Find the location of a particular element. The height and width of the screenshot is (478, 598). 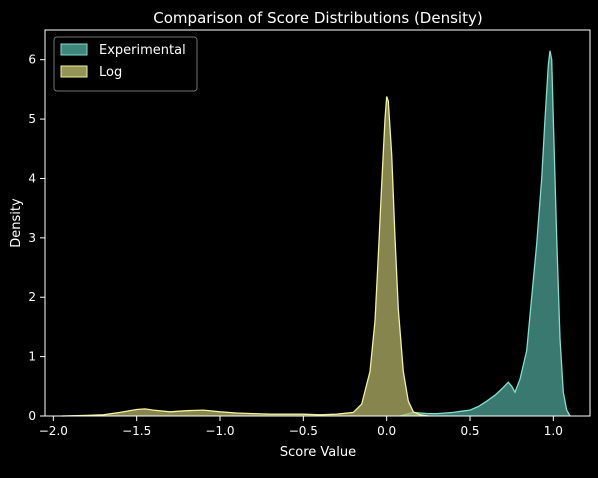

legend-label-log: Log is located at coordinates (110, 72).